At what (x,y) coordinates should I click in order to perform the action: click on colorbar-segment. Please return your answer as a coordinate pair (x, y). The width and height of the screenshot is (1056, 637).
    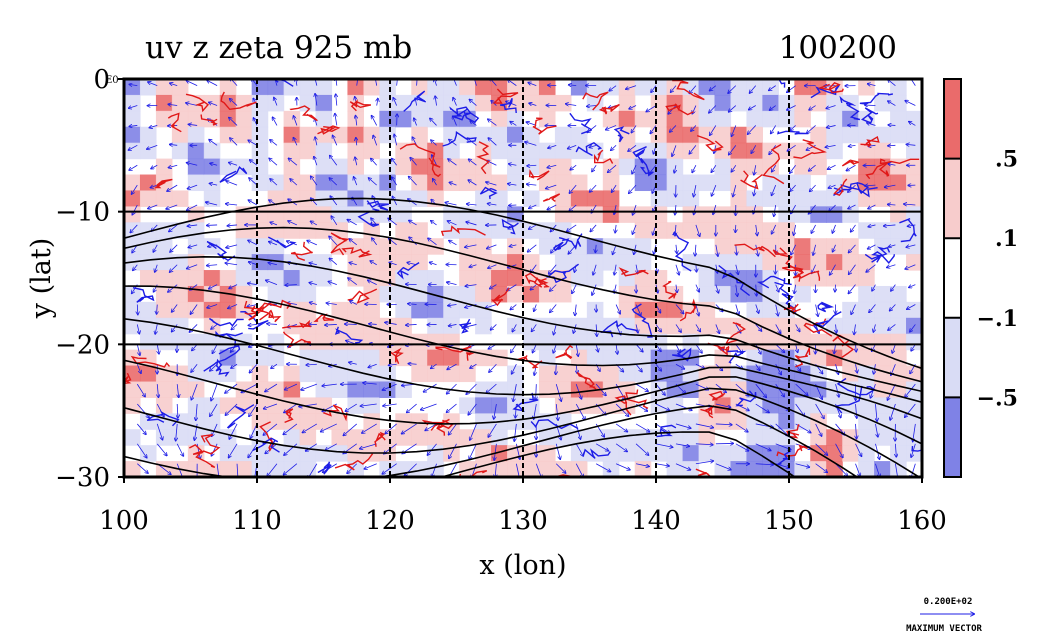
    Looking at the image, I should click on (952, 437).